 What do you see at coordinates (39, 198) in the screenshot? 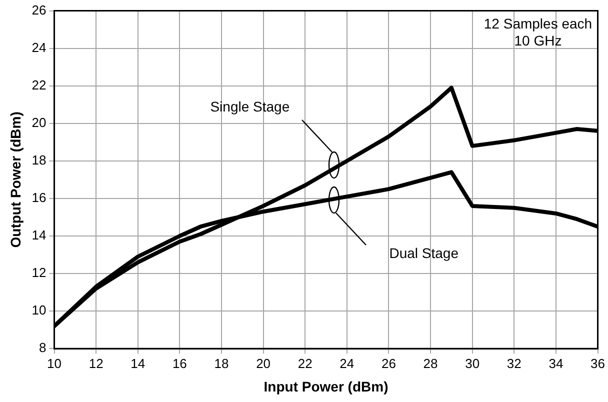
I see `y-tick-label: 16` at bounding box center [39, 198].